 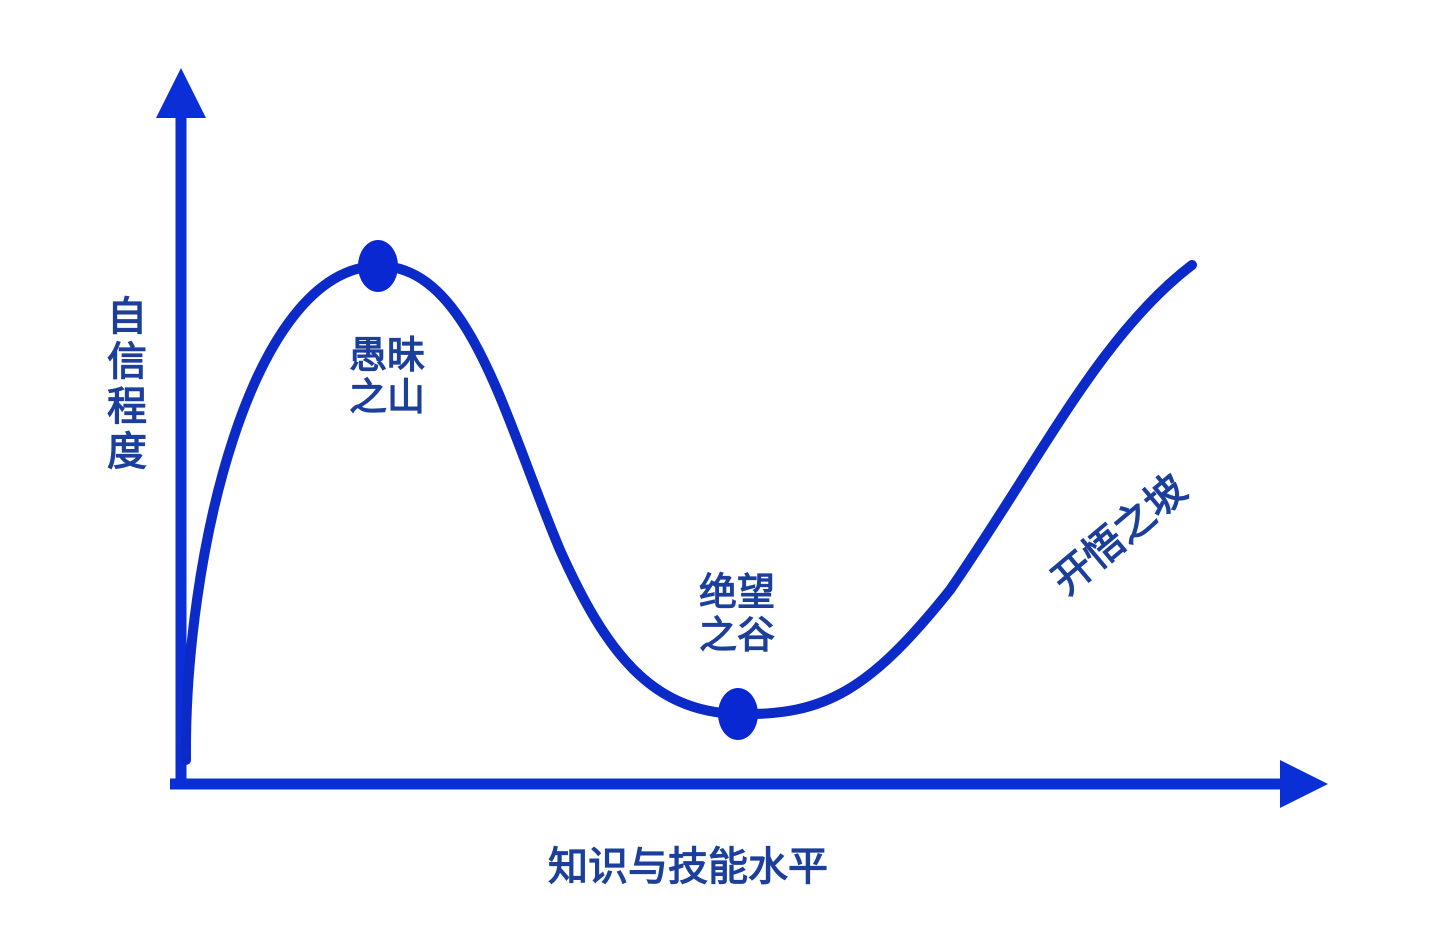 What do you see at coordinates (127, 317) in the screenshot?
I see `y-axis-label-char: 自` at bounding box center [127, 317].